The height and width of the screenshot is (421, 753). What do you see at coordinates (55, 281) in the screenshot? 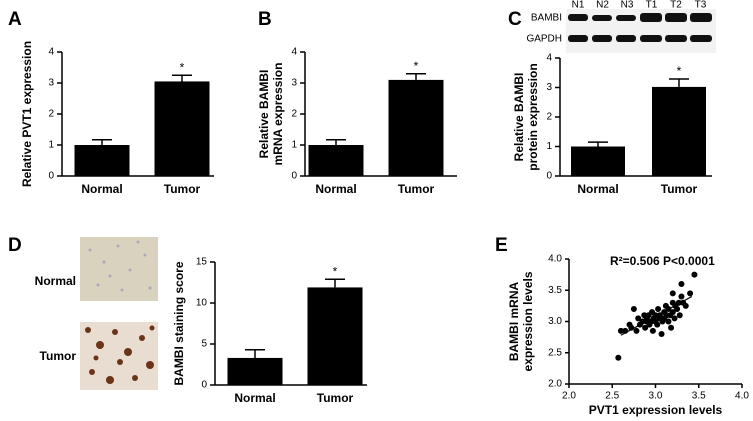
I see `image-label: Normal` at bounding box center [55, 281].